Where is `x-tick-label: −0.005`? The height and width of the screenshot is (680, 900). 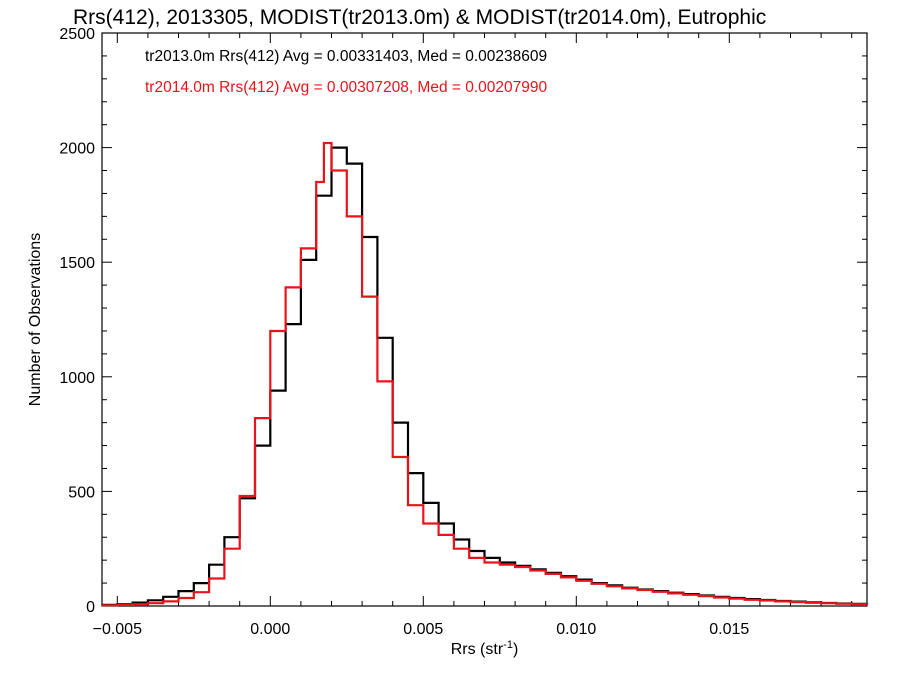 x-tick-label: −0.005 is located at coordinates (117, 629).